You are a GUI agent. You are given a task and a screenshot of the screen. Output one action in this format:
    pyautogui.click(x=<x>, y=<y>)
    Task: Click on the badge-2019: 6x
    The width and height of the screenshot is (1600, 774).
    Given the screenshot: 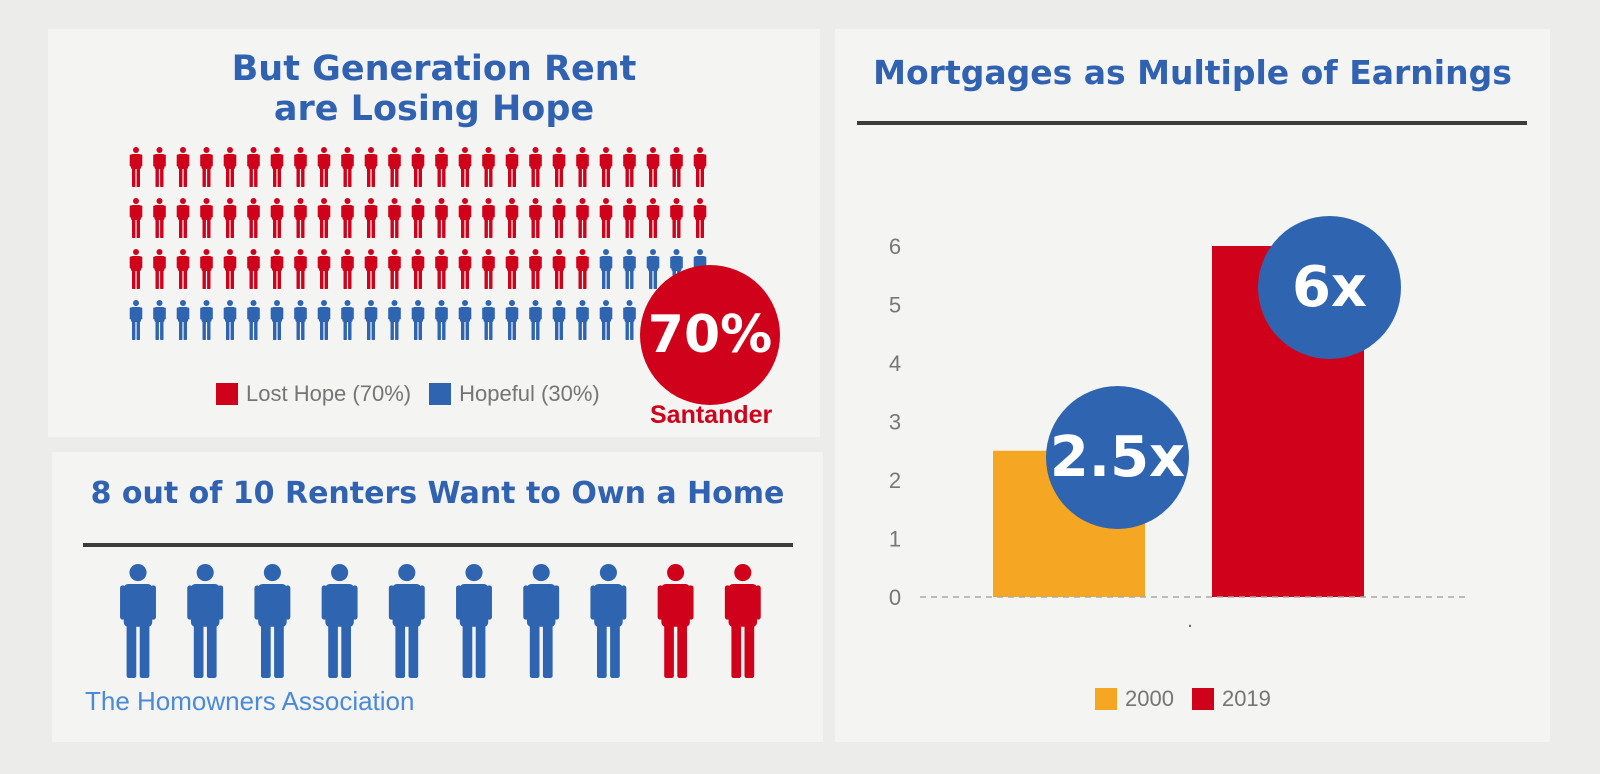 What is the action you would take?
    pyautogui.click(x=1329, y=287)
    